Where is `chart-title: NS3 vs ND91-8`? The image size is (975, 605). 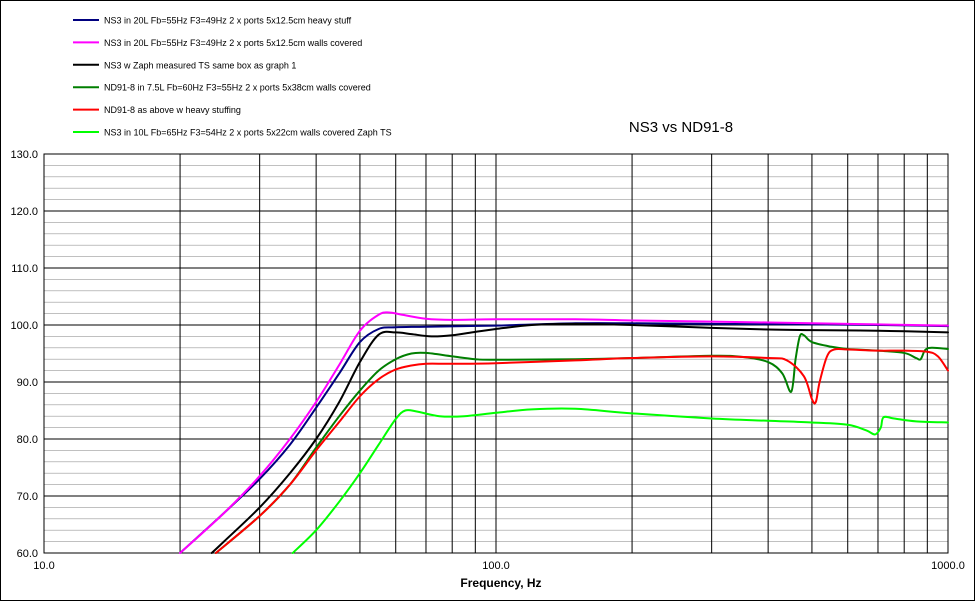 chart-title: NS3 vs ND91-8 is located at coordinates (681, 127).